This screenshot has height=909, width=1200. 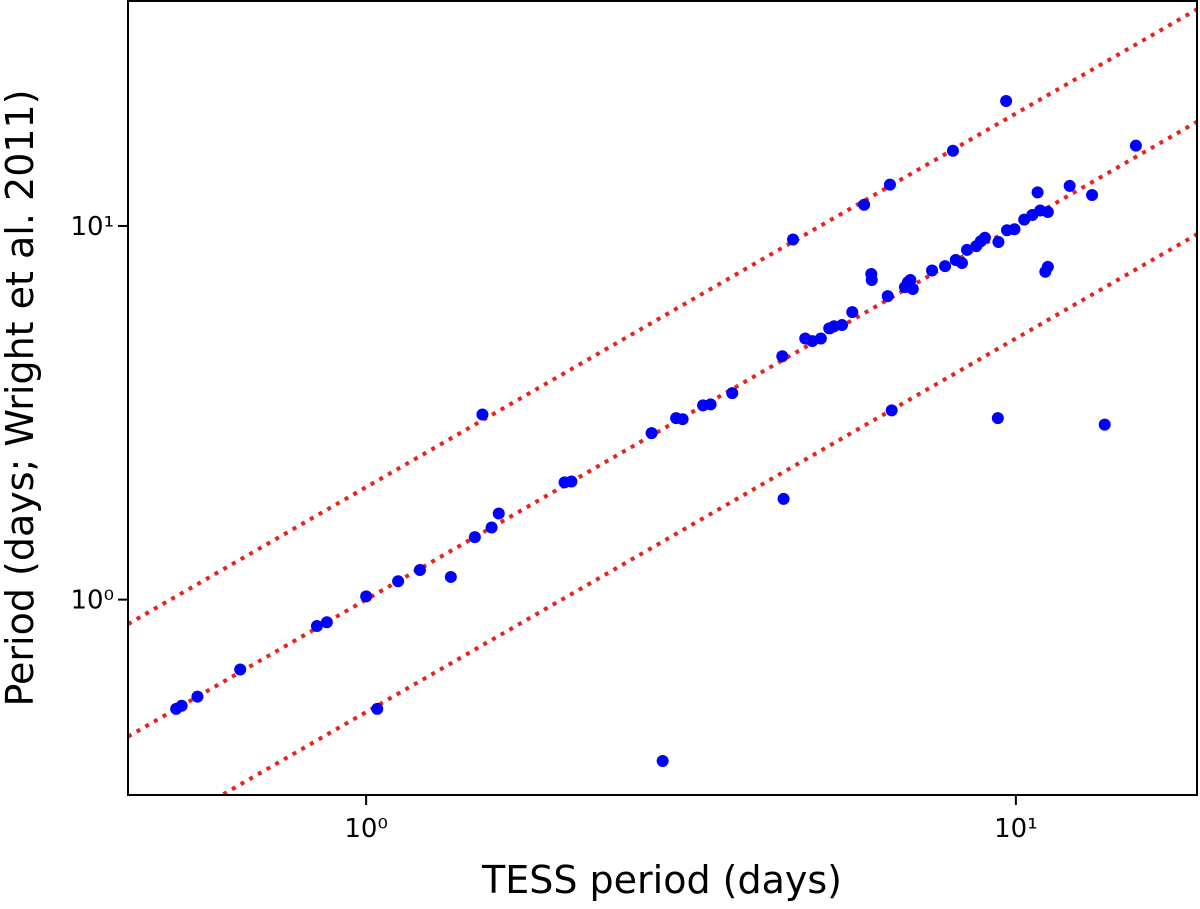 I want to click on x-axis-label: TESS period (days), so click(x=661, y=880).